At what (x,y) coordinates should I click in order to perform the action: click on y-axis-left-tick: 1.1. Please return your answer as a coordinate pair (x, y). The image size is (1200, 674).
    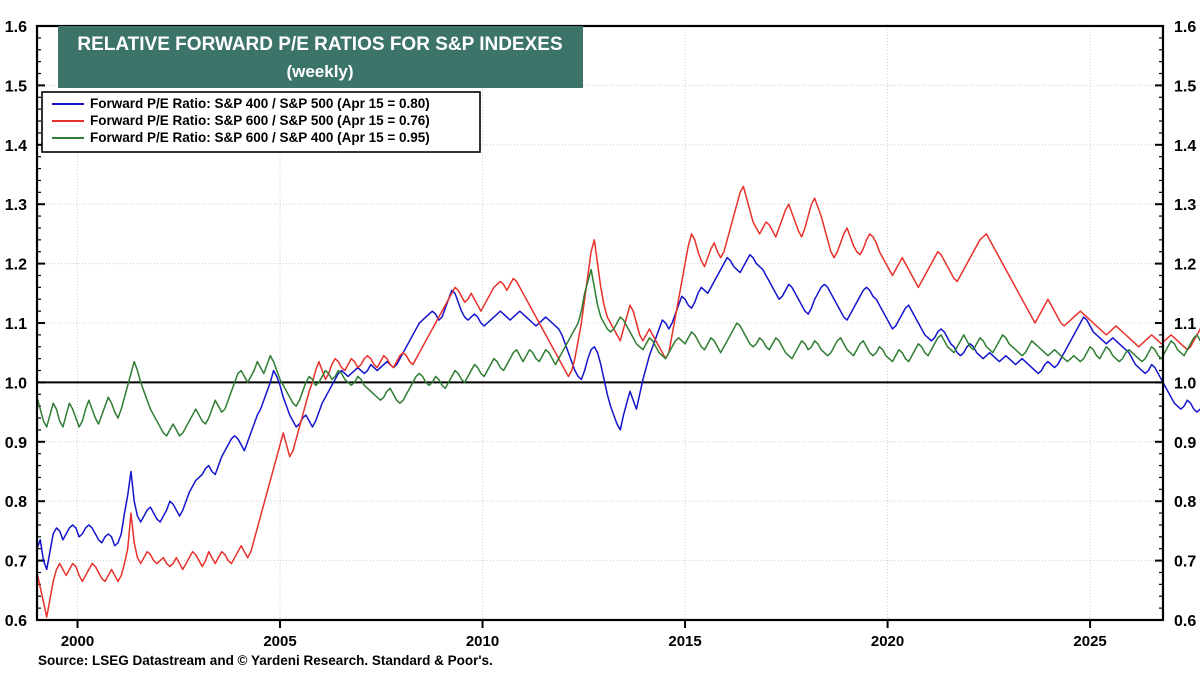
    Looking at the image, I should click on (16, 324).